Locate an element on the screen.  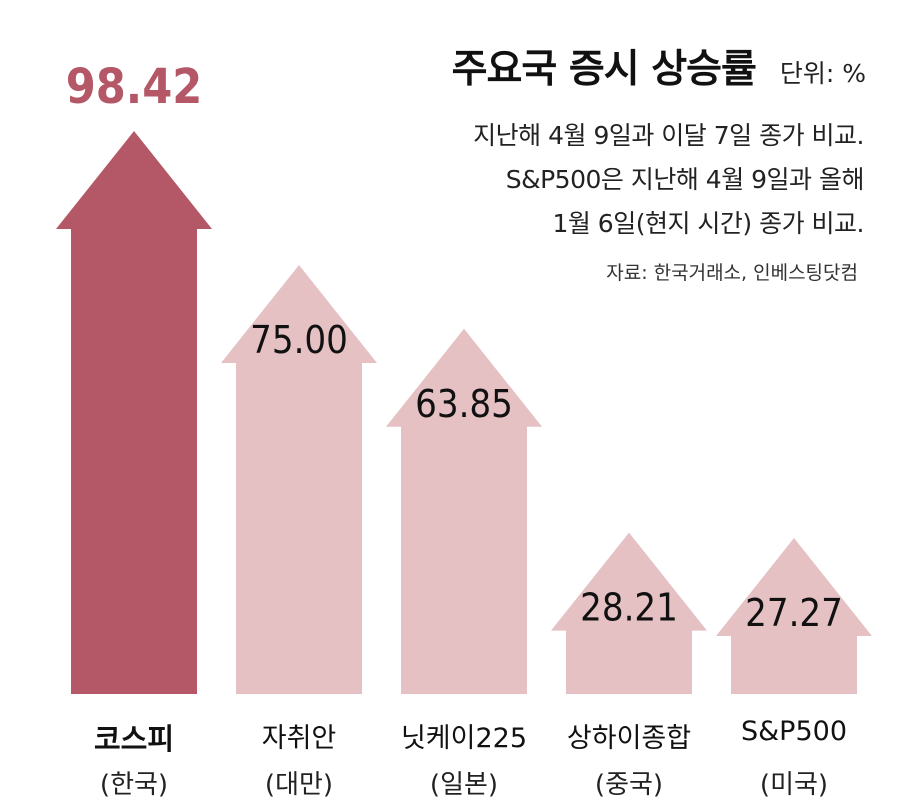
note-line-1: 지난해 4월 9일과 이달 7일 종가 비교. is located at coordinates (668, 135).